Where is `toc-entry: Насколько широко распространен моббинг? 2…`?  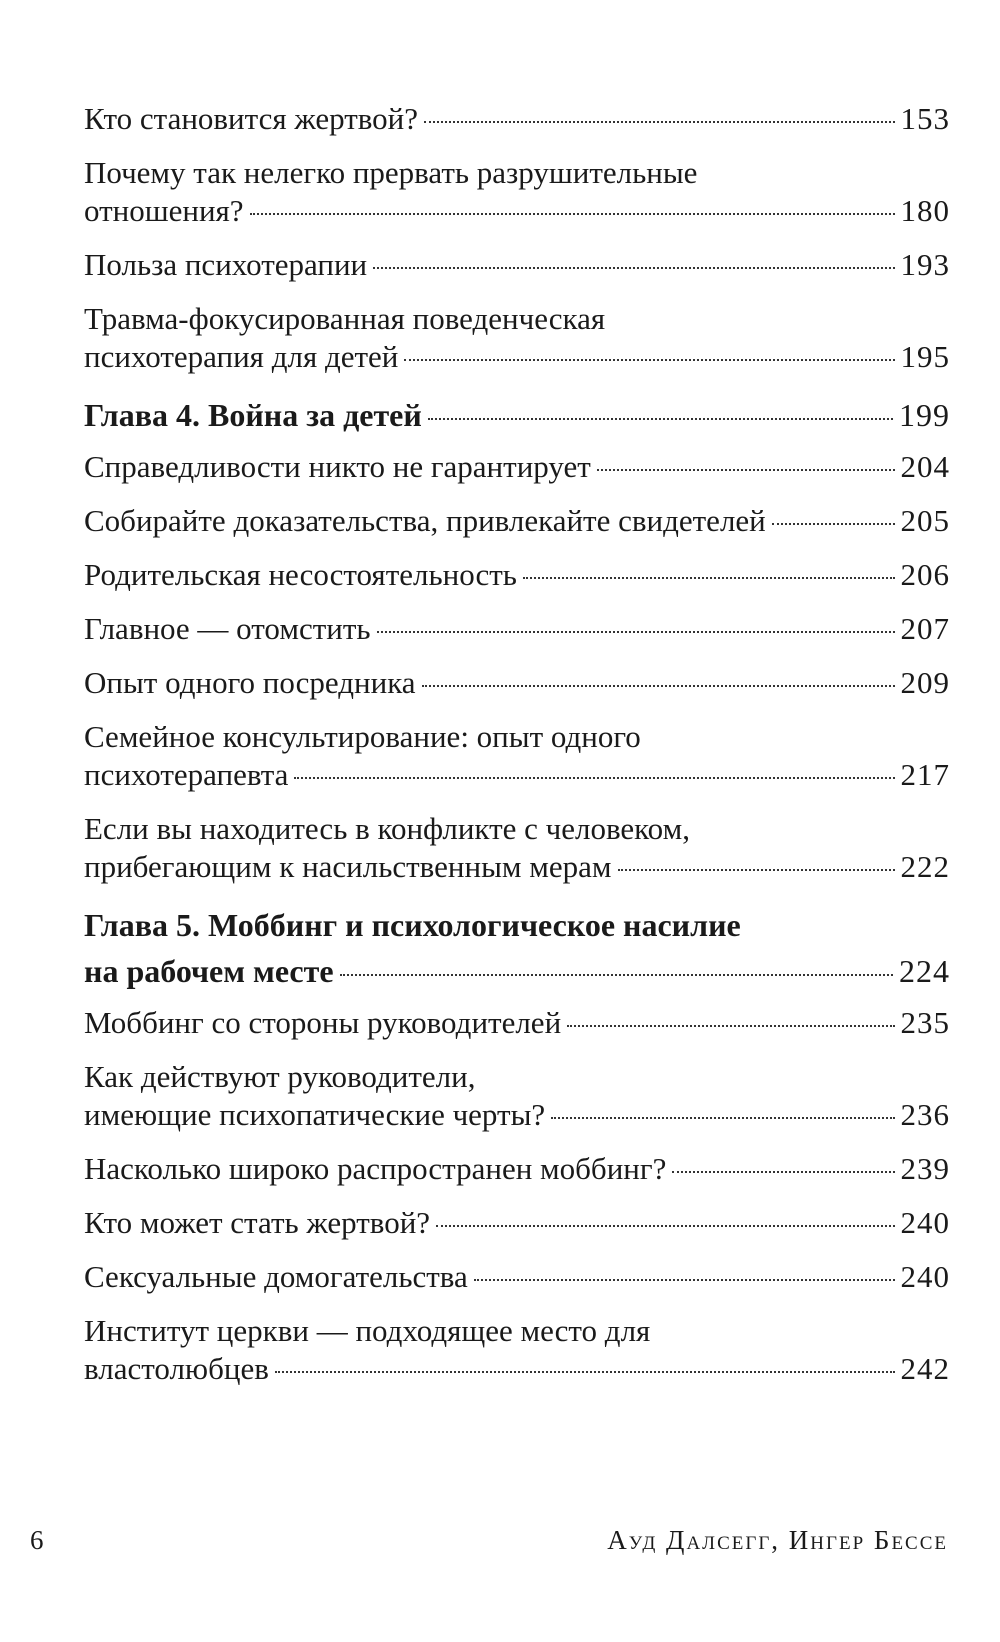
toc-entry: Насколько широко распространен моббинг? 2… is located at coordinates (517, 1169).